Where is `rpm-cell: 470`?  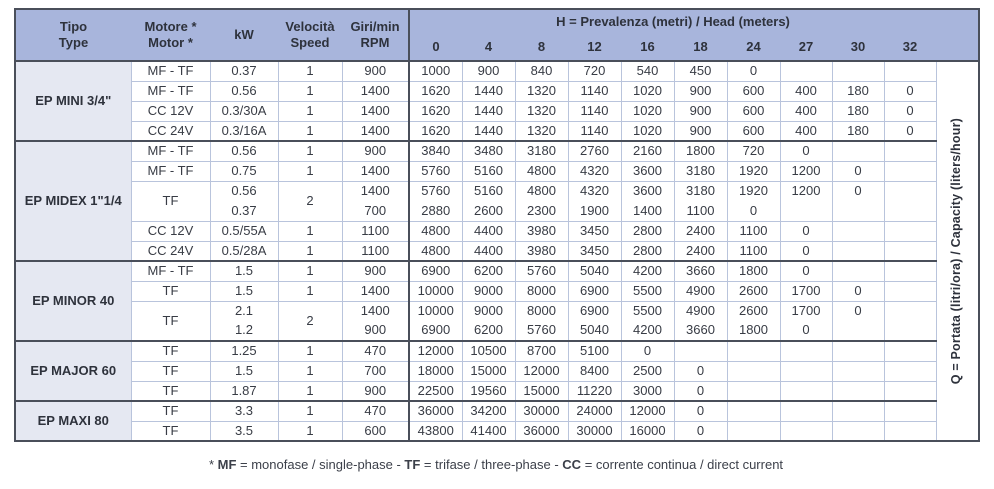
rpm-cell: 470 is located at coordinates (375, 351).